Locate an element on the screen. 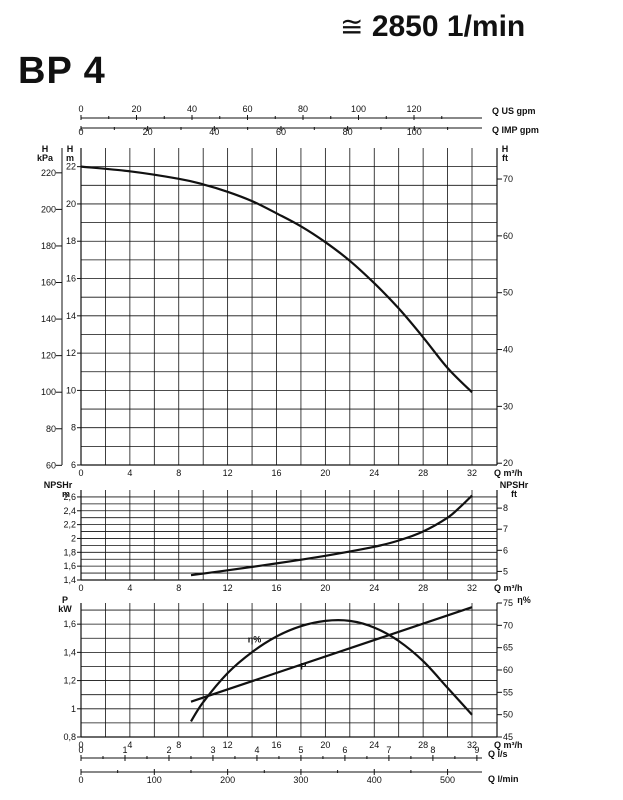  us-gpm-tick-label: 0 is located at coordinates (80, 109).